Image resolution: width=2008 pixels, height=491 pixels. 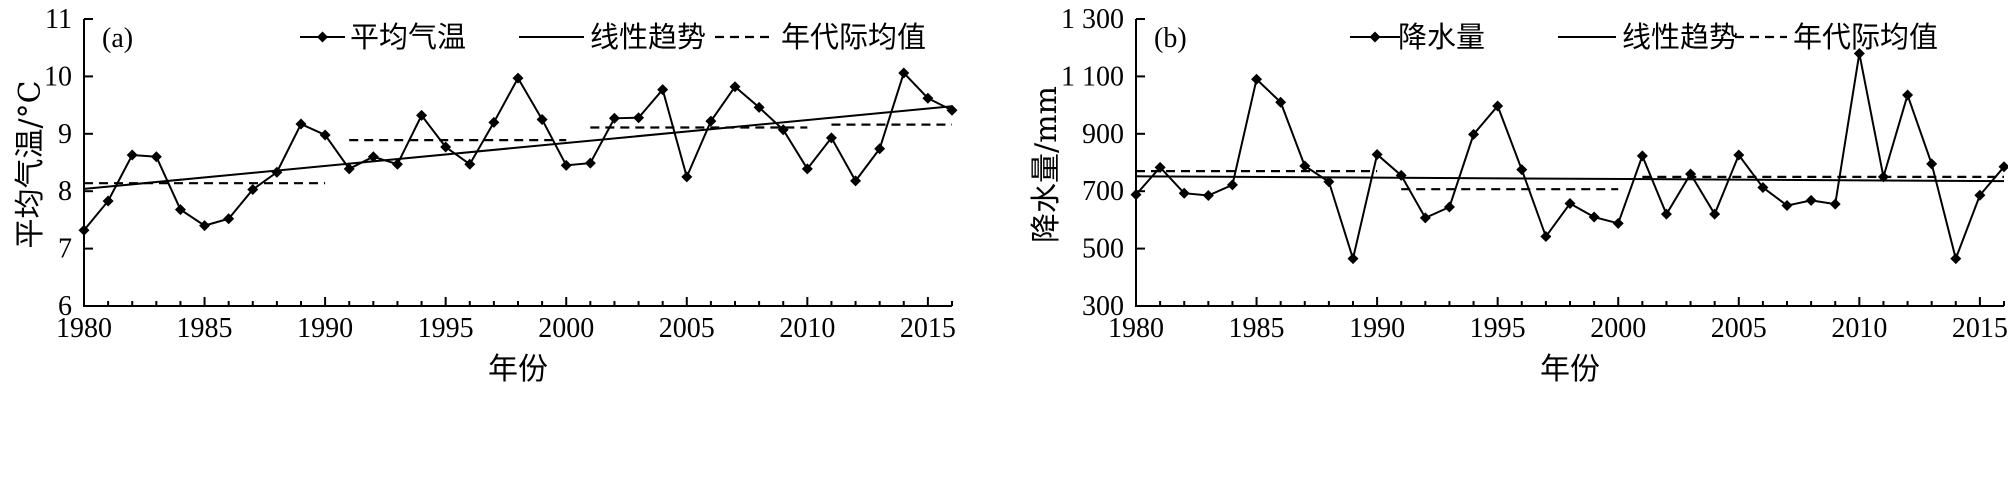 What do you see at coordinates (687, 328) in the screenshot?
I see `x-tick-label: 2005` at bounding box center [687, 328].